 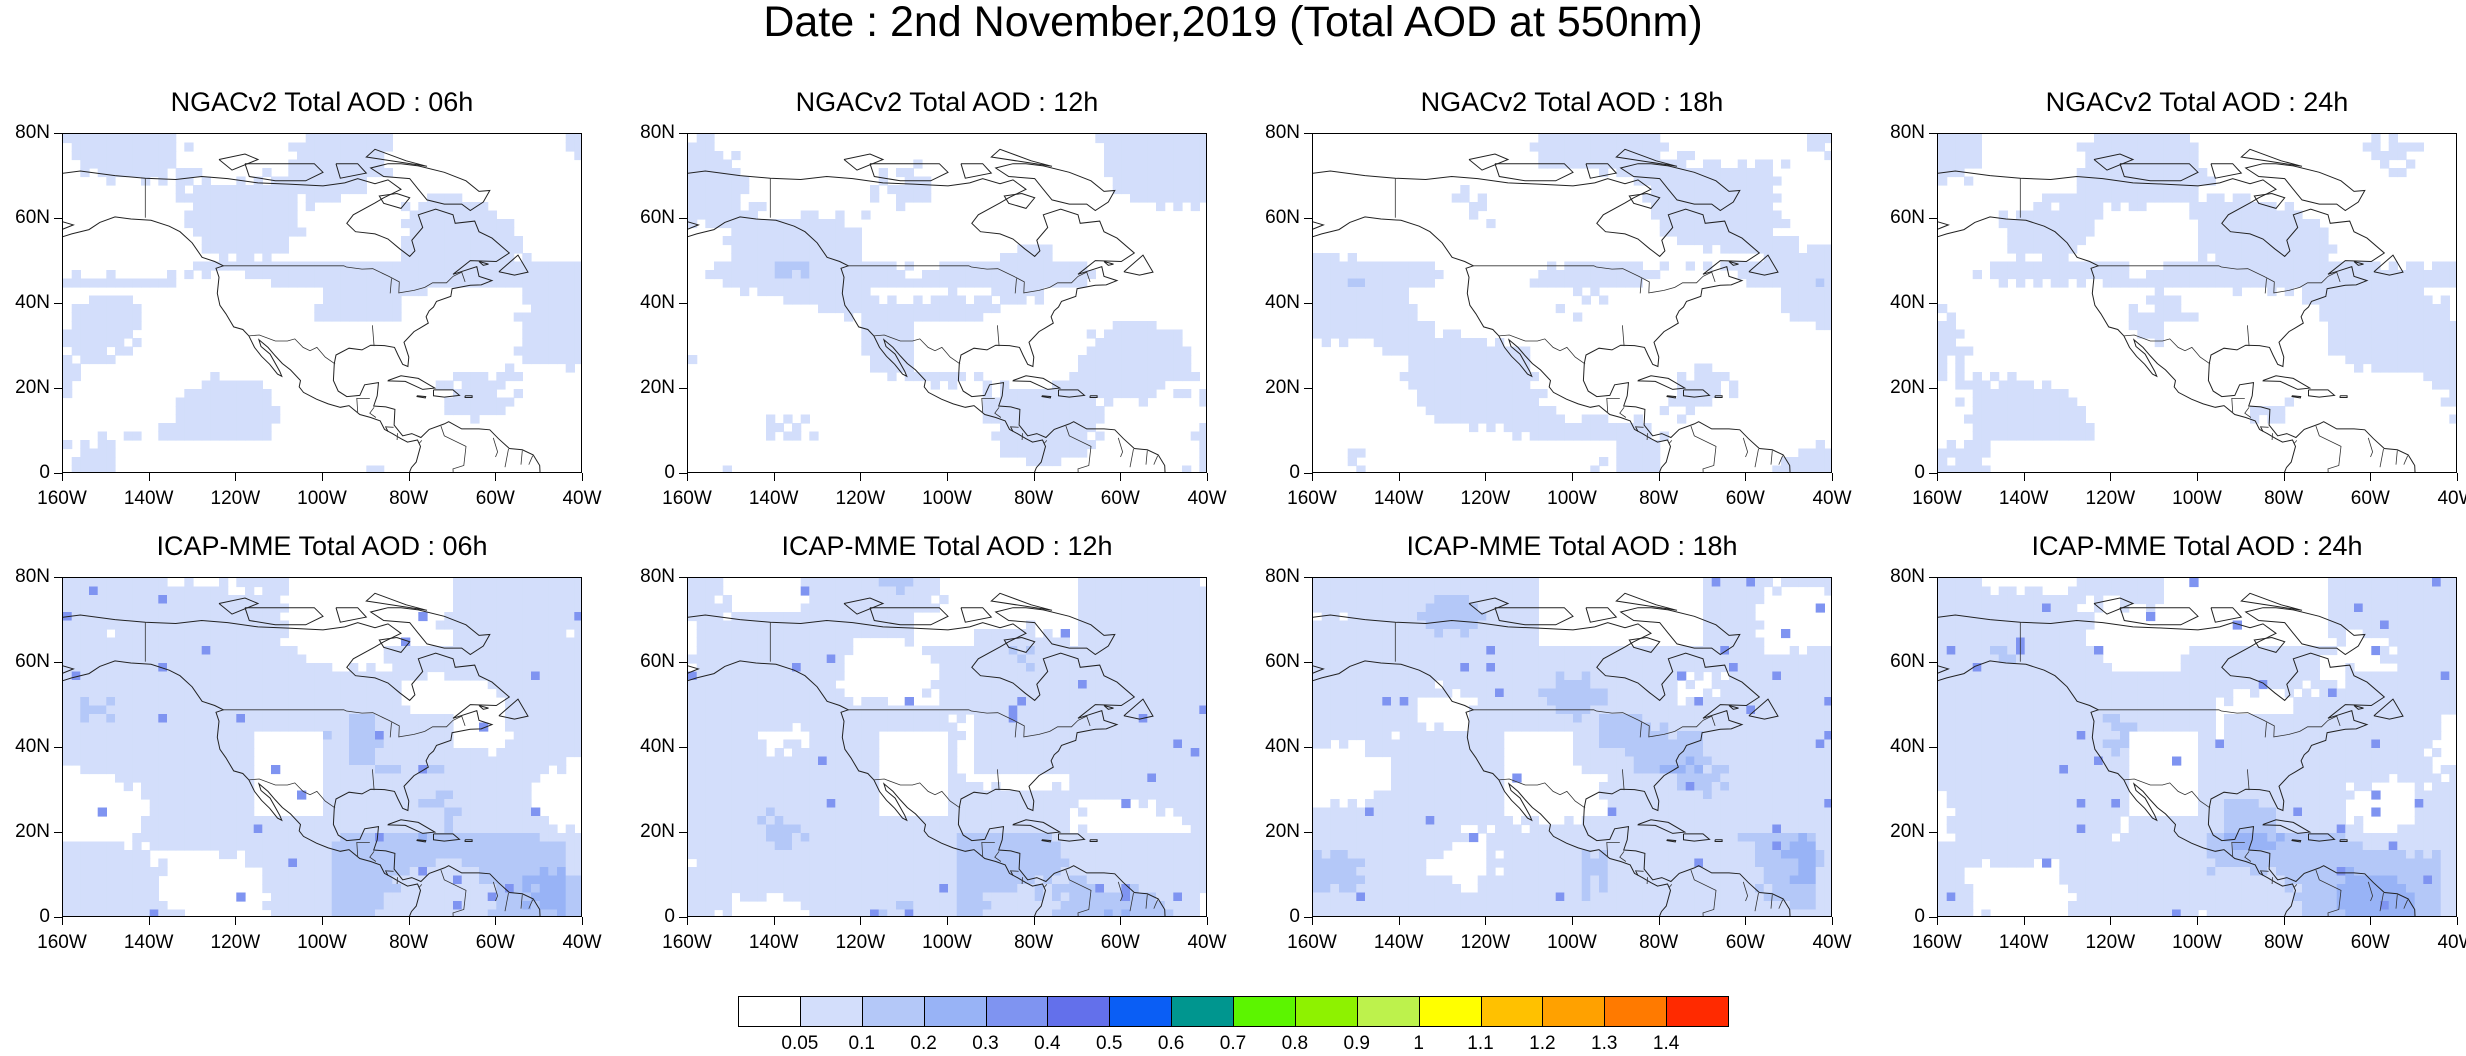 I want to click on lon-tick-label: 120W, so click(x=2110, y=942).